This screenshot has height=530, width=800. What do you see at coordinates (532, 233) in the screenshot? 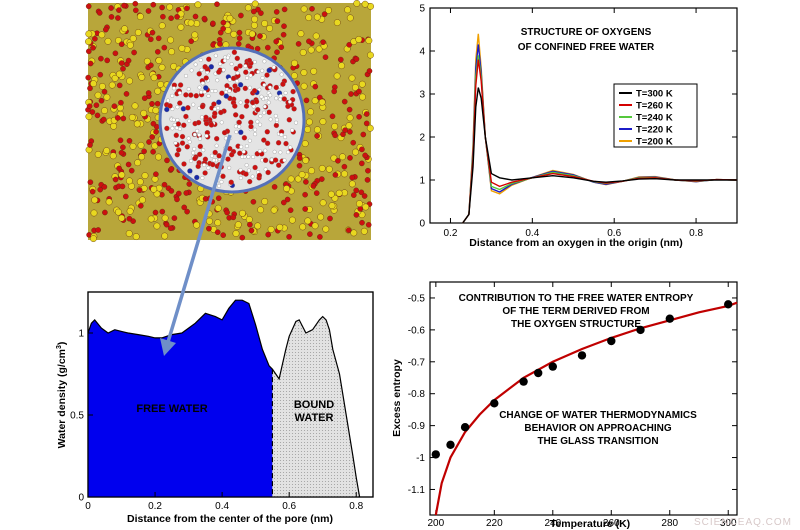
I see `rdf-x-tick-label: 0.4` at bounding box center [532, 233].